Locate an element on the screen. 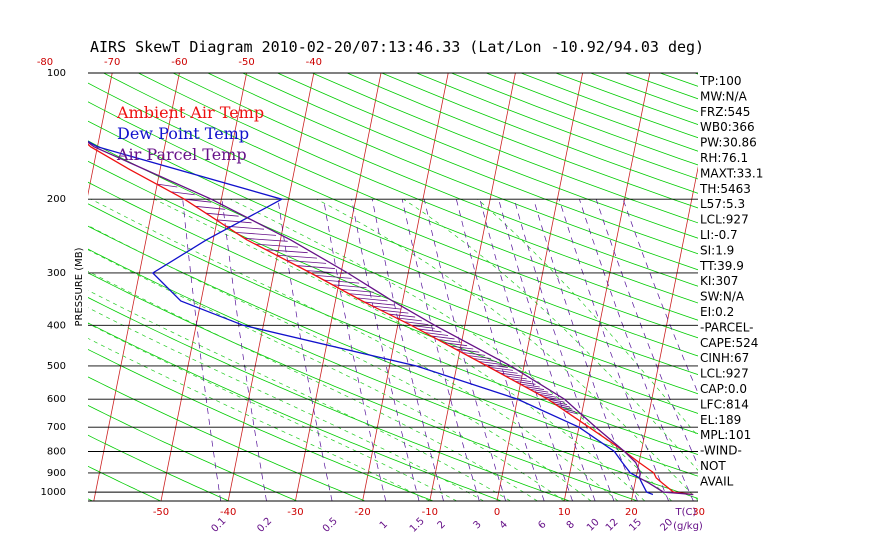 Image resolution: width=870 pixels, height=560 pixels. stat-item: RH:76.1 is located at coordinates (724, 158).